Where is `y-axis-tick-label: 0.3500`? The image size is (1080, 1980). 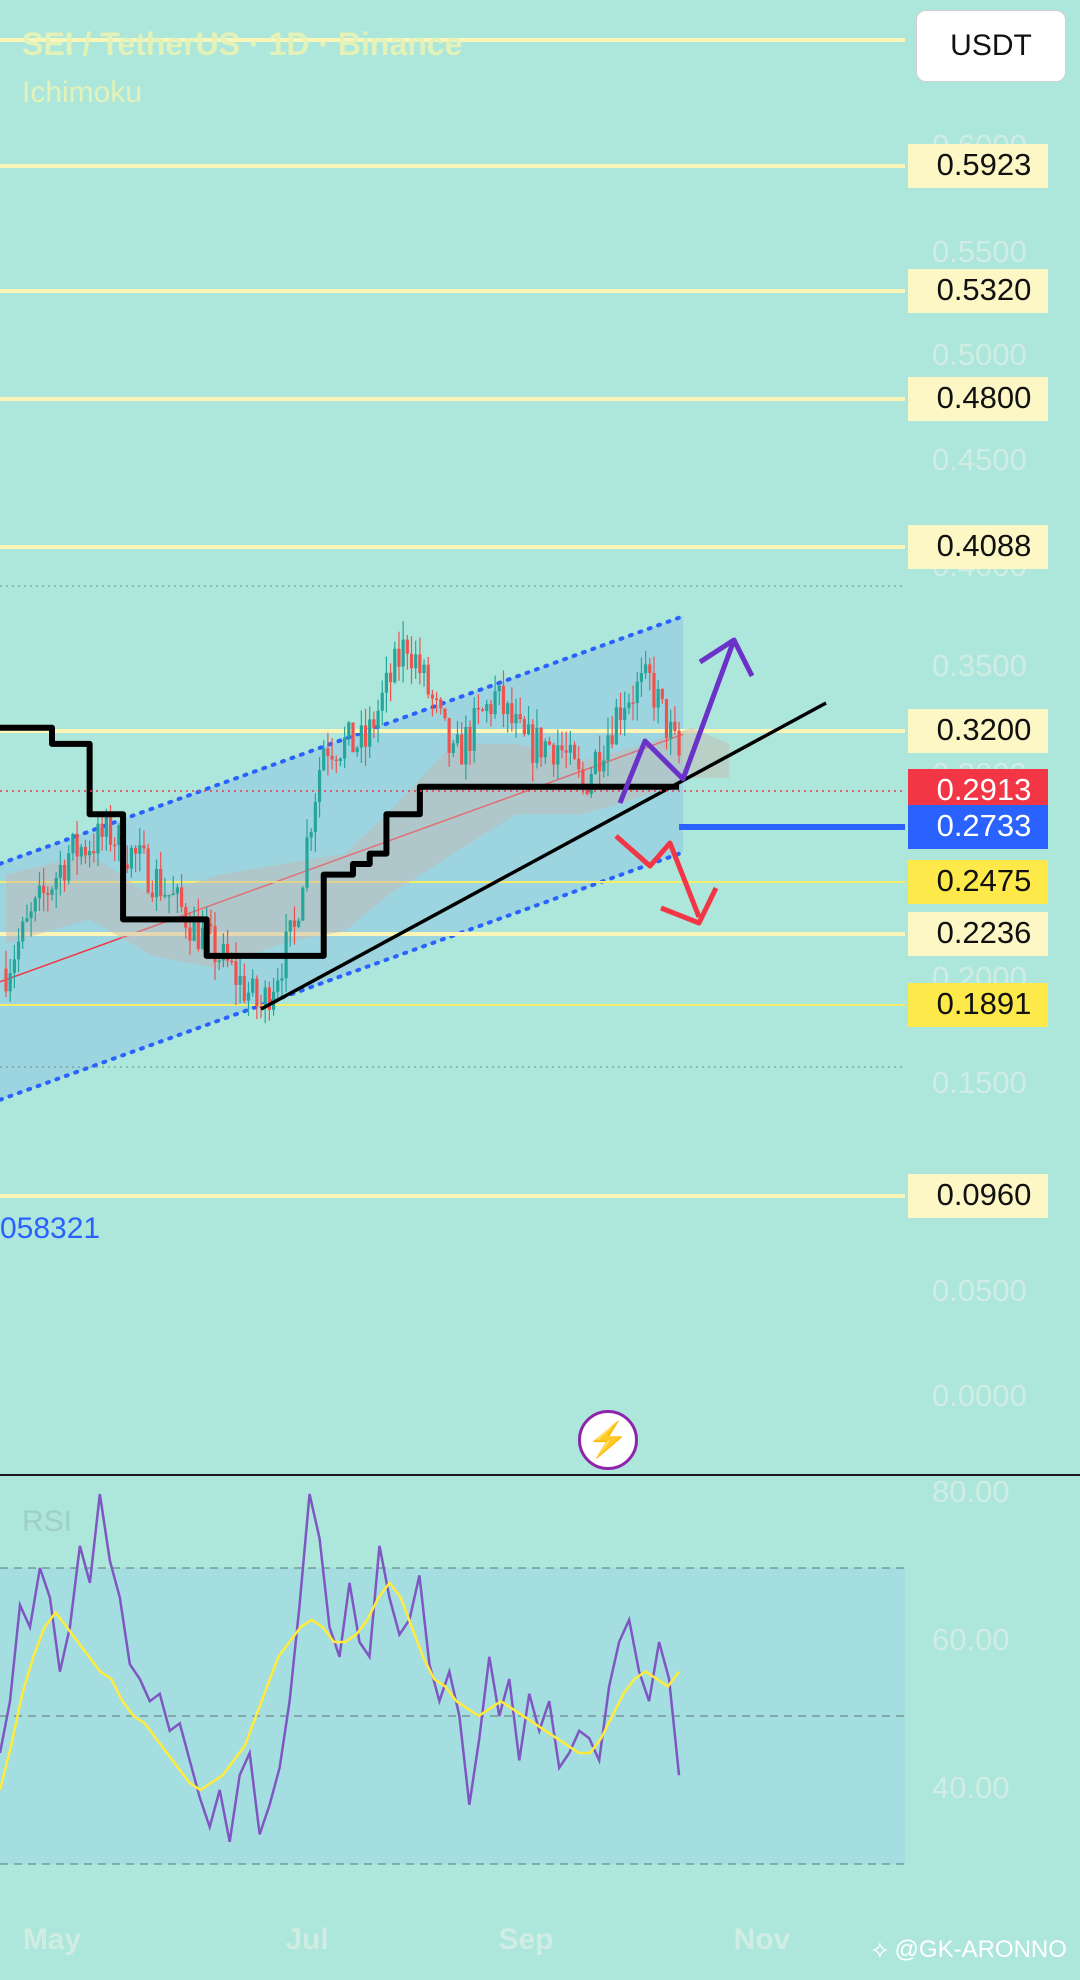
y-axis-tick-label: 0.3500 is located at coordinates (979, 665).